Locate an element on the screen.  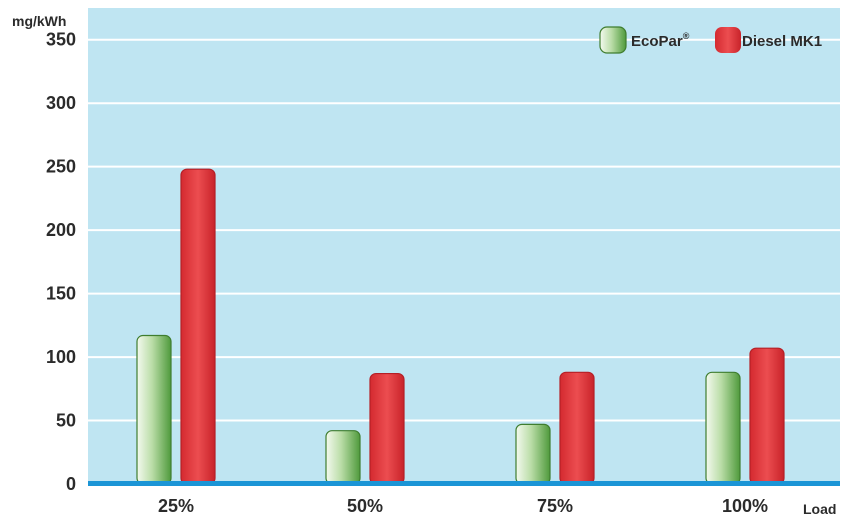
legend-swatch-diesel is located at coordinates (728, 40).